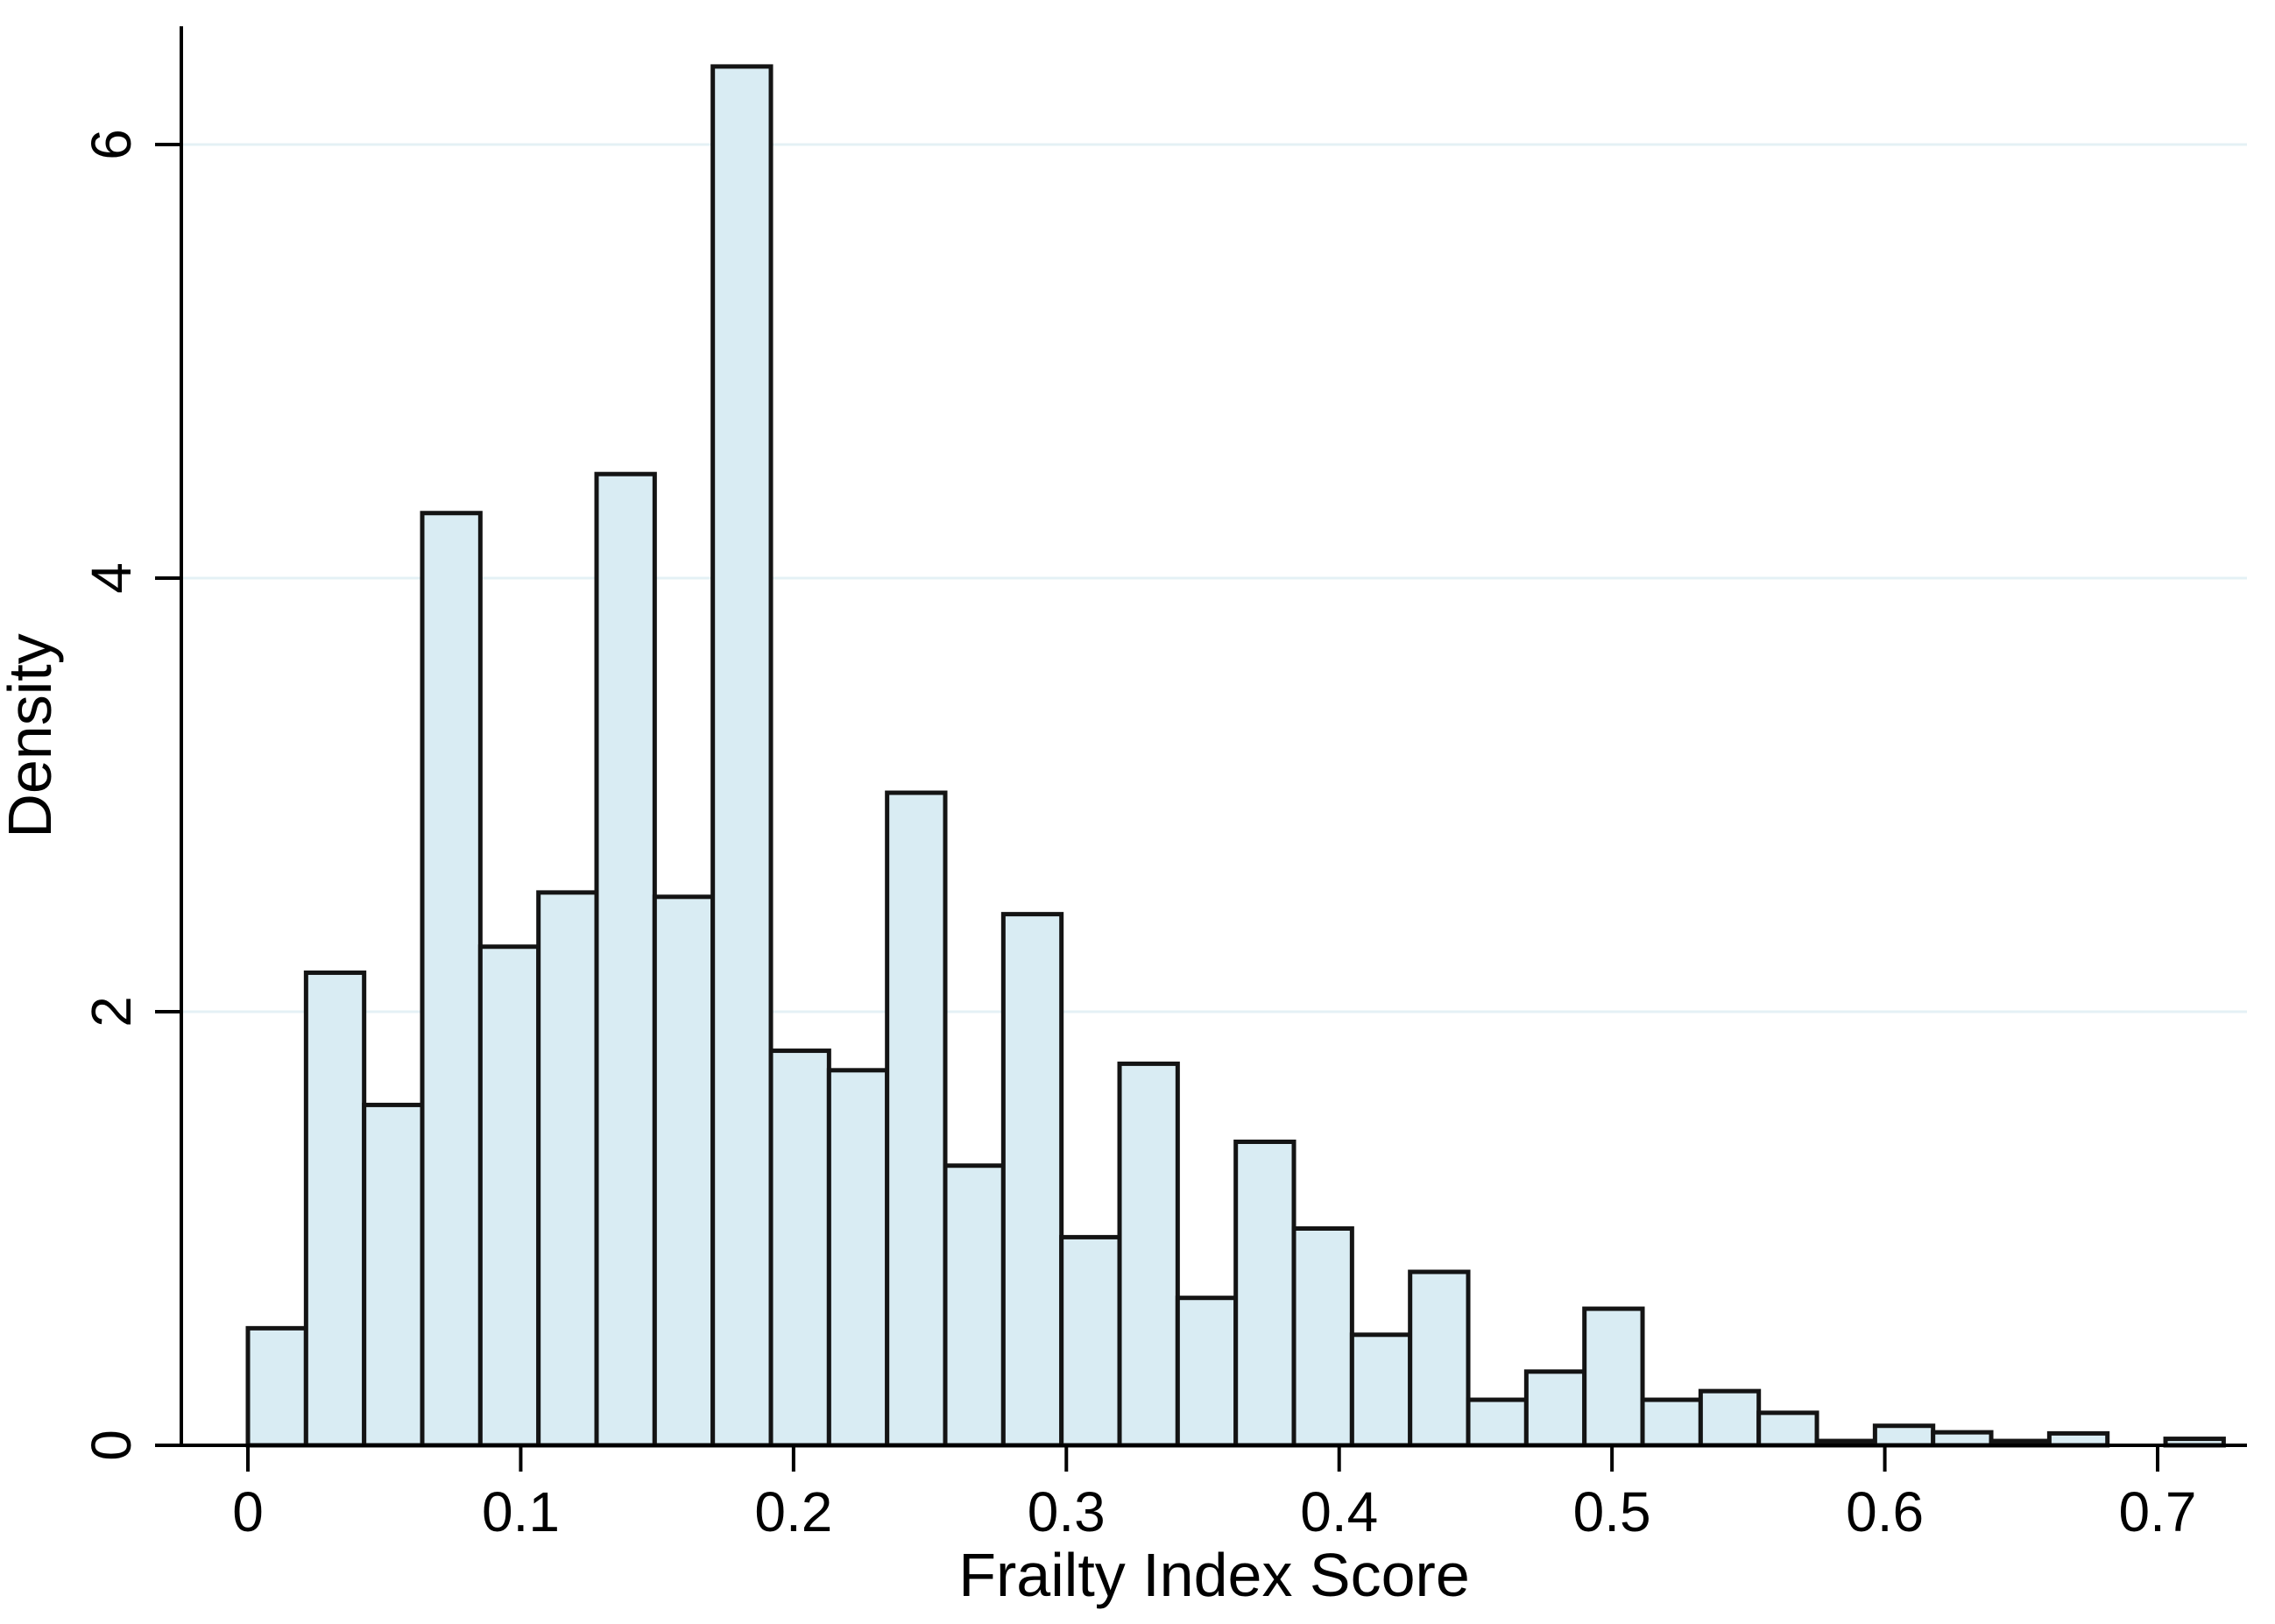 The width and height of the screenshot is (2275, 1624). What do you see at coordinates (521, 1511) in the screenshot?
I see `x-tick-label: 0.1` at bounding box center [521, 1511].